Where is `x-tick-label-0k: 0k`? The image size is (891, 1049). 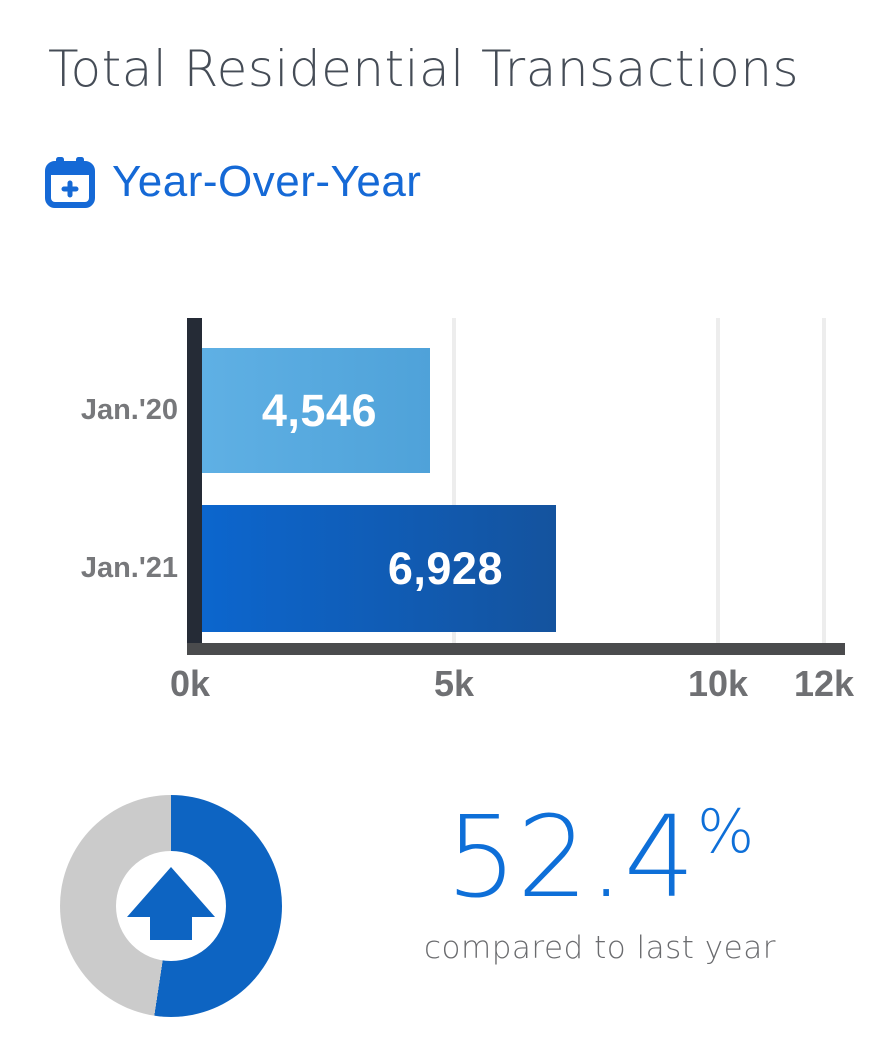 x-tick-label-0k: 0k is located at coordinates (190, 683).